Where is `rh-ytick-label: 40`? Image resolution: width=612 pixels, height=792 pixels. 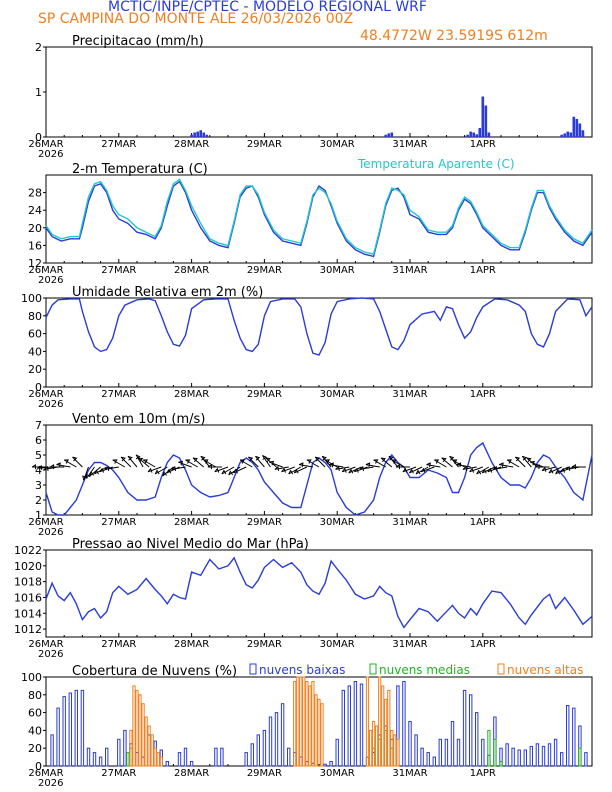
rh-ytick-label: 40 is located at coordinates (35, 351).